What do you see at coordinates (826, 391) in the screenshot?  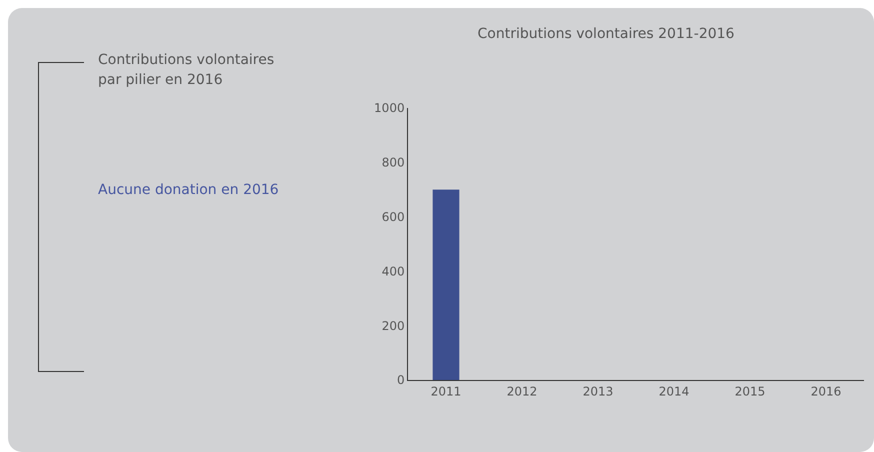 I see `x-tick-label: 2016` at bounding box center [826, 391].